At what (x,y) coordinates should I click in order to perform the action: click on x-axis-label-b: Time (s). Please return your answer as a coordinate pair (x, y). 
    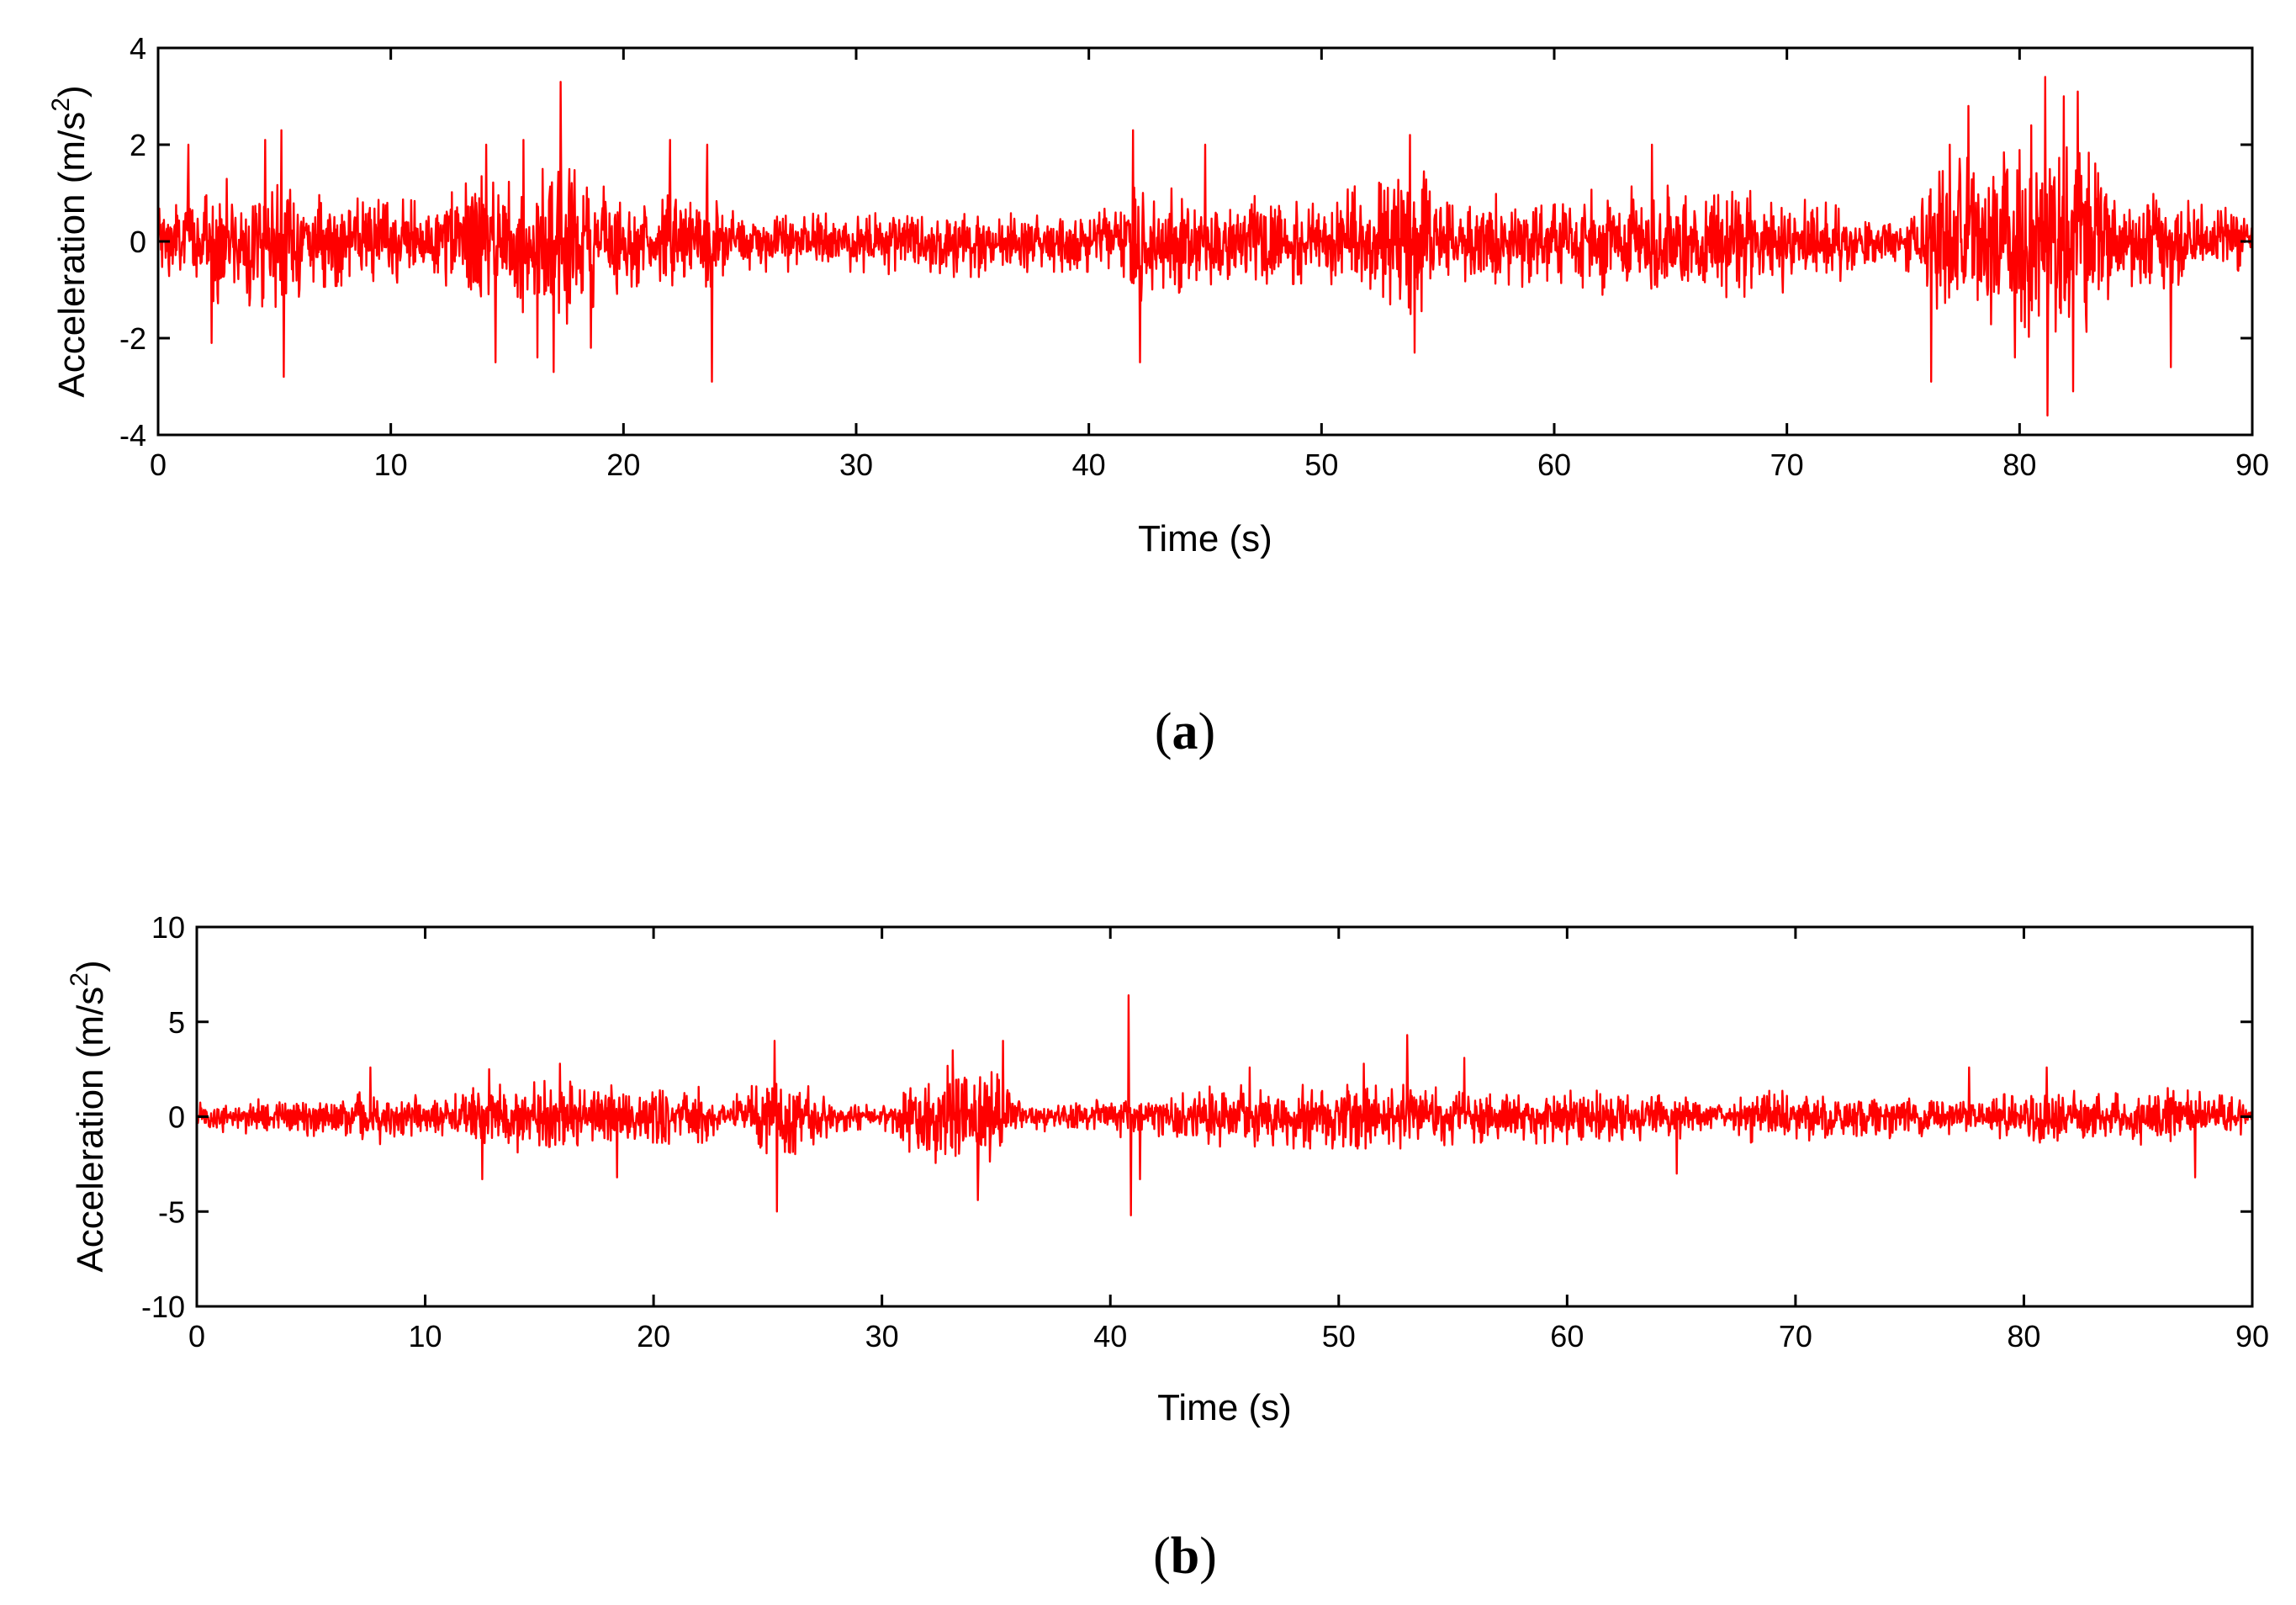
    Looking at the image, I should click on (1224, 1407).